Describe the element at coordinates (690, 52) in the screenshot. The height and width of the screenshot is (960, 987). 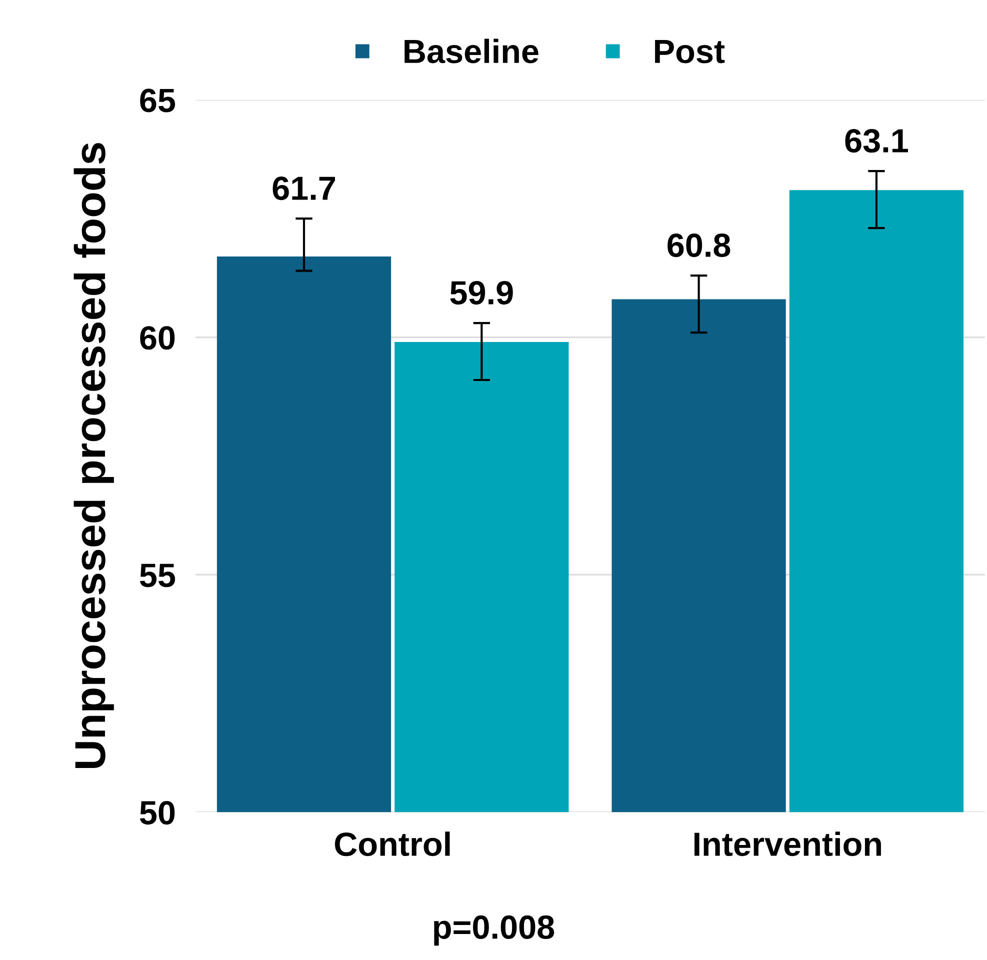
I see `legend-label: Post` at that location.